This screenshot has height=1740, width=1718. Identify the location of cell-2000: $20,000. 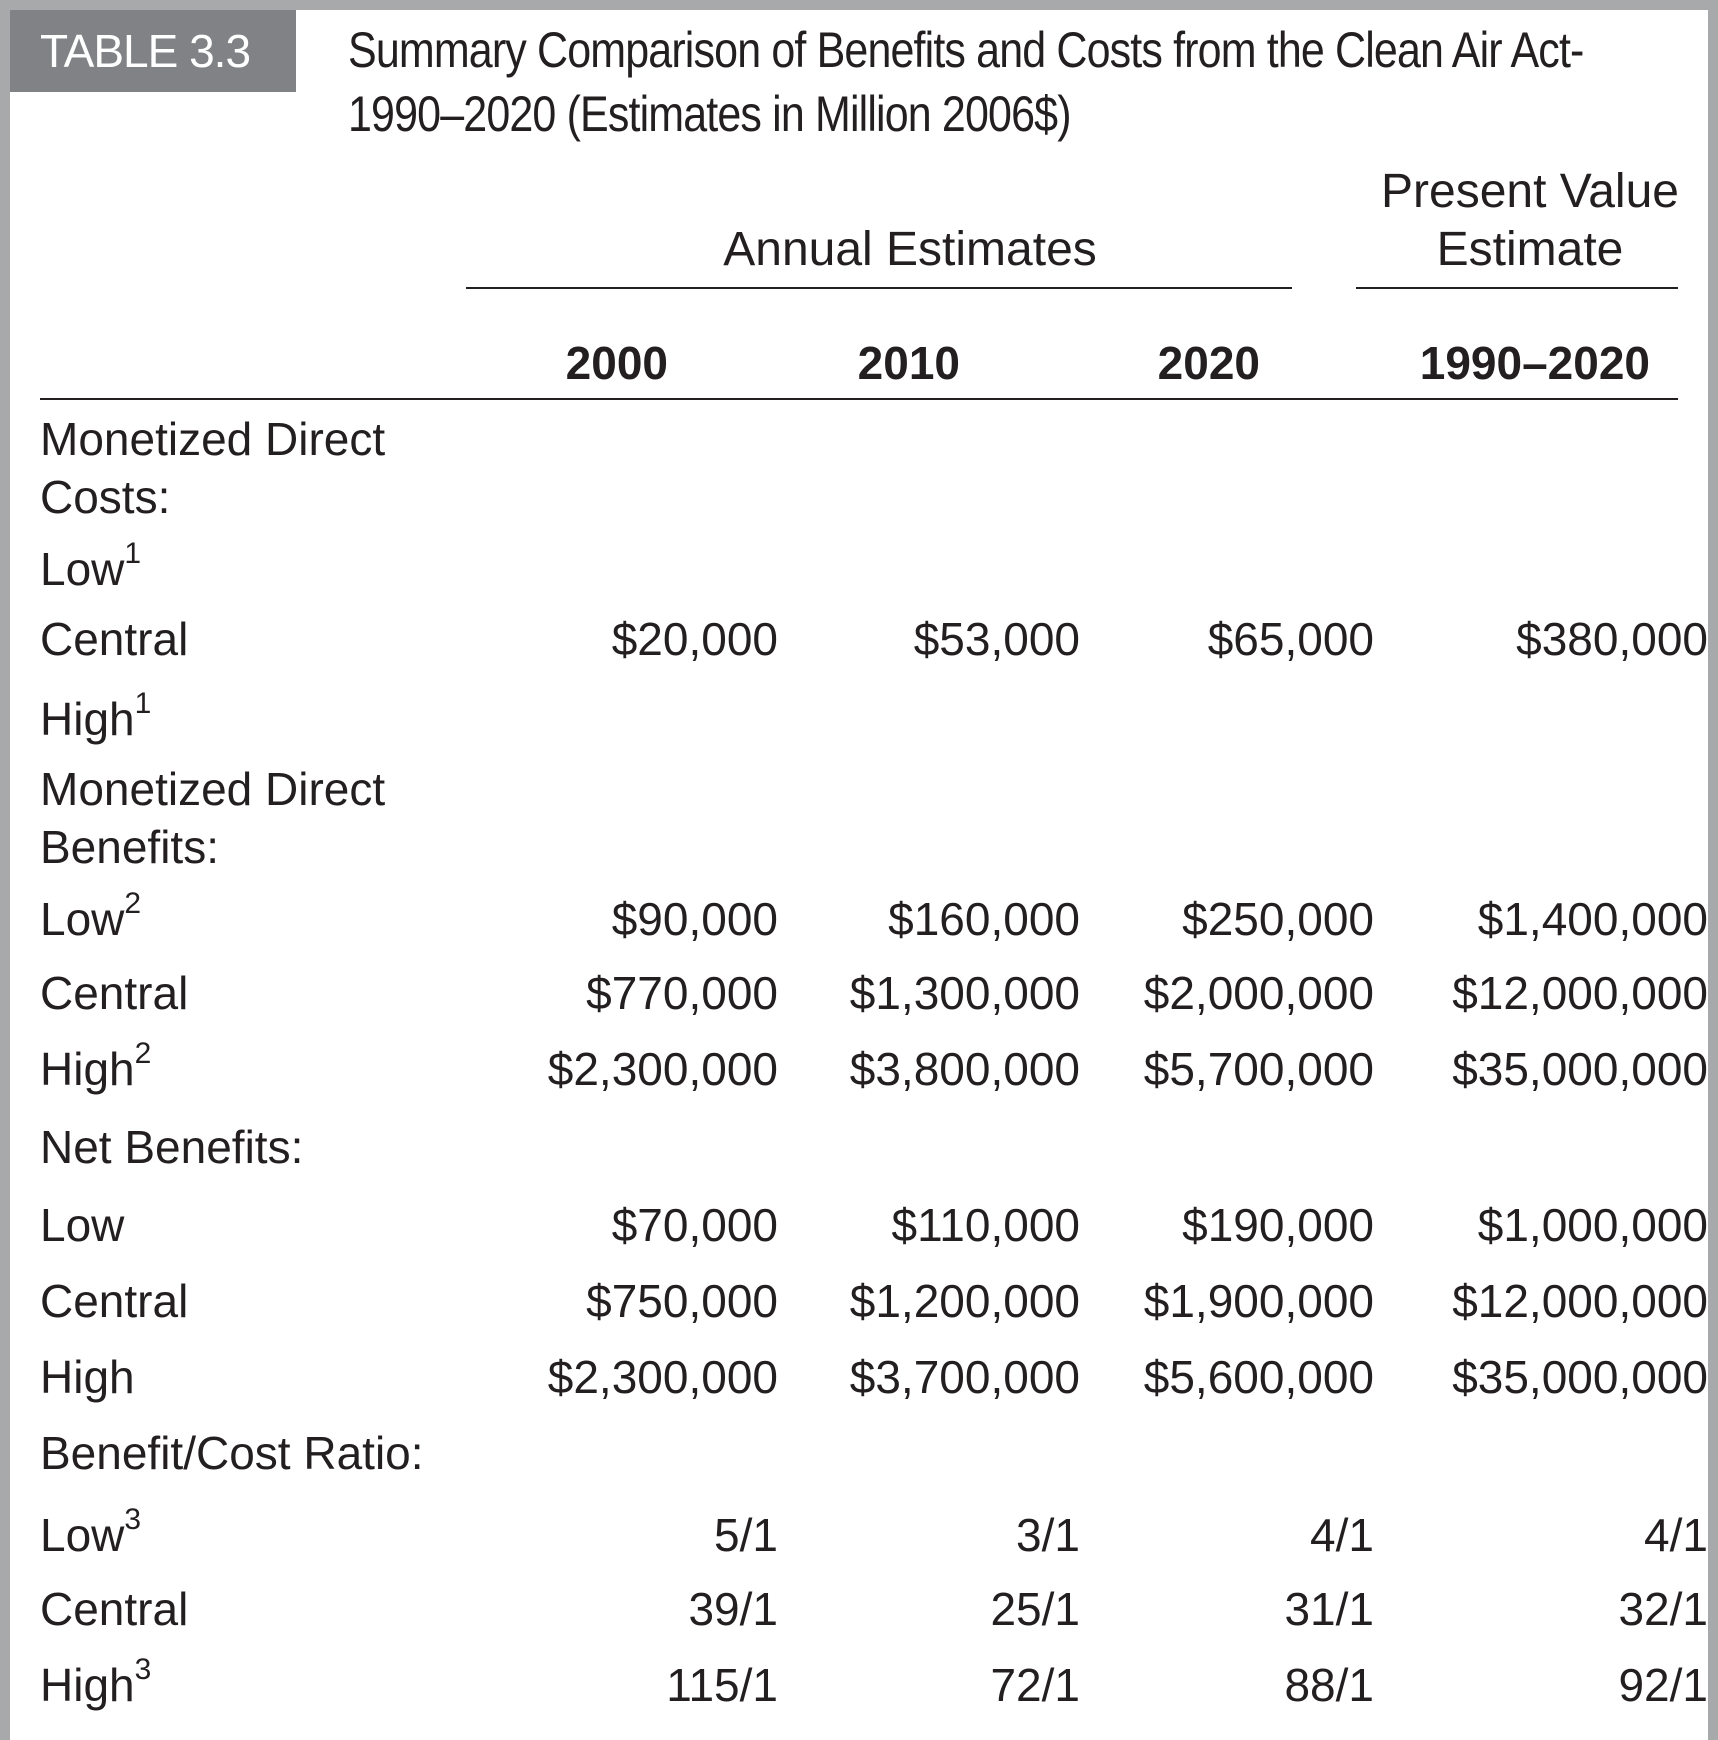
(694, 639).